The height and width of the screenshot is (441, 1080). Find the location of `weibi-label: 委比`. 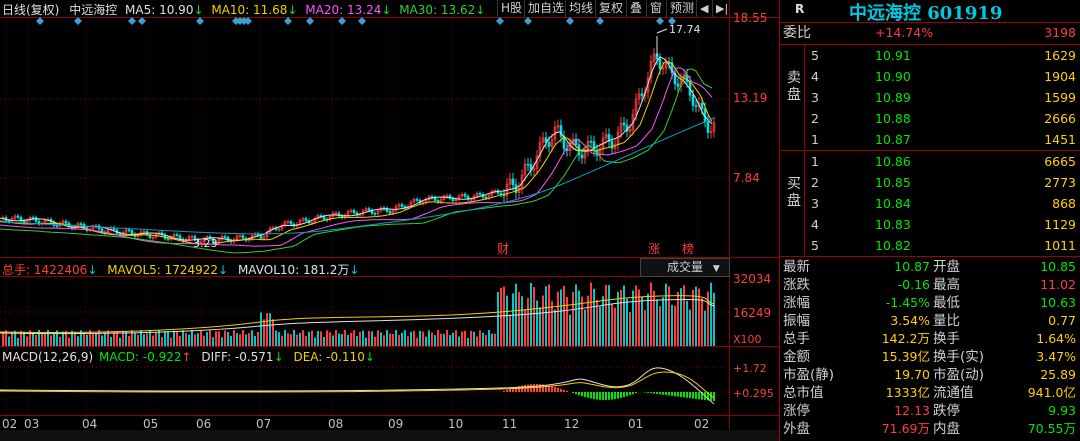

weibi-label: 委比 is located at coordinates (797, 33).